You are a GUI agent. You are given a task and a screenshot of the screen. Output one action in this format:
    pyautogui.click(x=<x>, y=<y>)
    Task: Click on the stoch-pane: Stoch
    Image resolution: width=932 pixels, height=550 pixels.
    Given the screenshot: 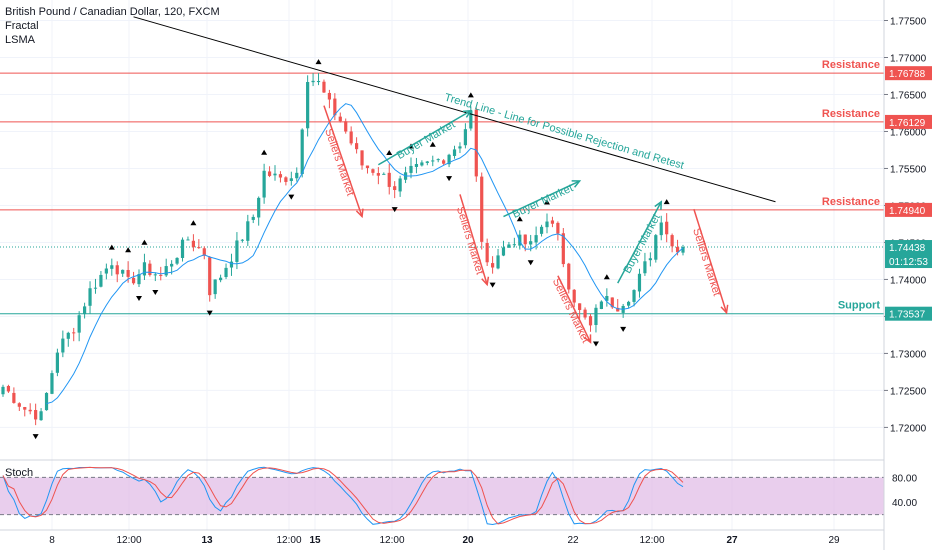 What is the action you would take?
    pyautogui.click(x=442, y=492)
    